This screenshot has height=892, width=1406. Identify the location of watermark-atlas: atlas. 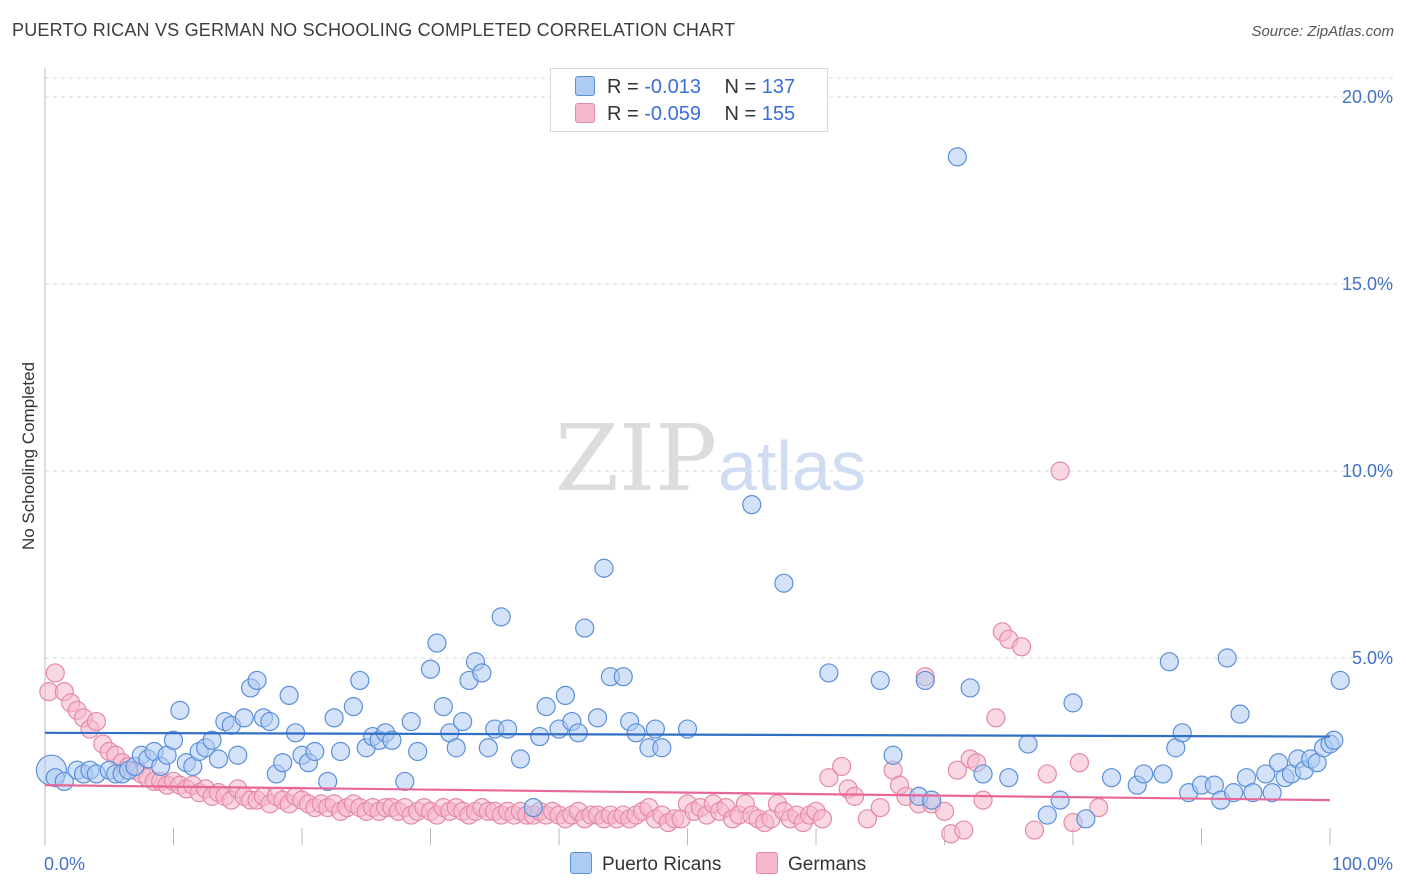
(792, 466).